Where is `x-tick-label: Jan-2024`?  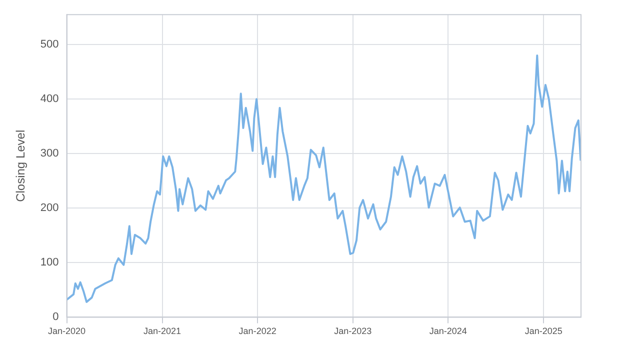 x-tick-label: Jan-2024 is located at coordinates (448, 331).